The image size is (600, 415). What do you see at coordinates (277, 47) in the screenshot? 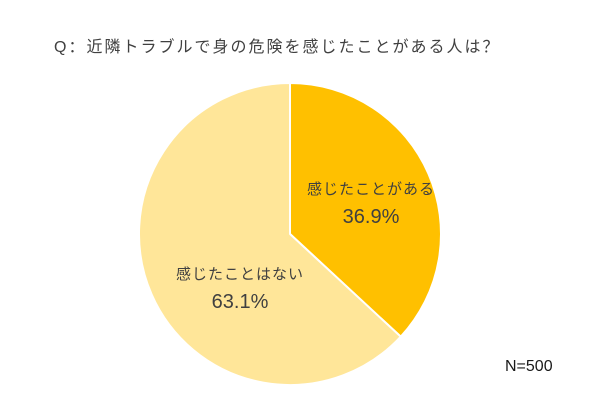
I see `chart-title: Q：近隣トラブルで身の危険を感じたことがある人は？` at bounding box center [277, 47].